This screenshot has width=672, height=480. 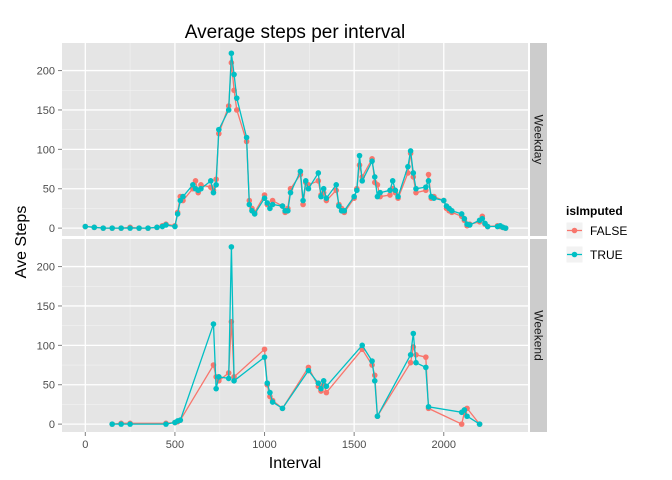 What do you see at coordinates (444, 445) in the screenshot?
I see `x-tick-label: 2000` at bounding box center [444, 445].